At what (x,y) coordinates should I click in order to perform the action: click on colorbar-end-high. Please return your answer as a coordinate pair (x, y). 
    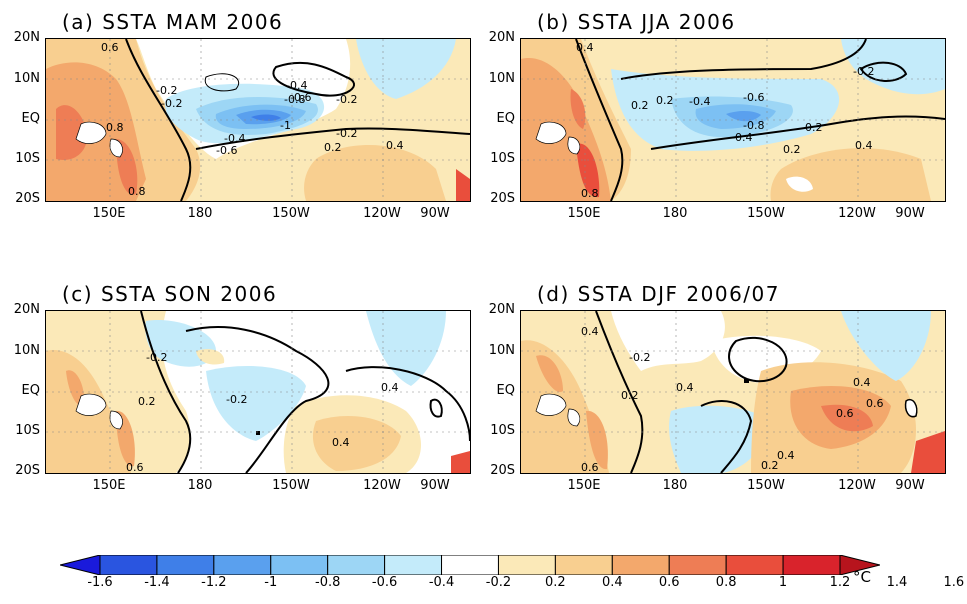
    Looking at the image, I should click on (860, 565).